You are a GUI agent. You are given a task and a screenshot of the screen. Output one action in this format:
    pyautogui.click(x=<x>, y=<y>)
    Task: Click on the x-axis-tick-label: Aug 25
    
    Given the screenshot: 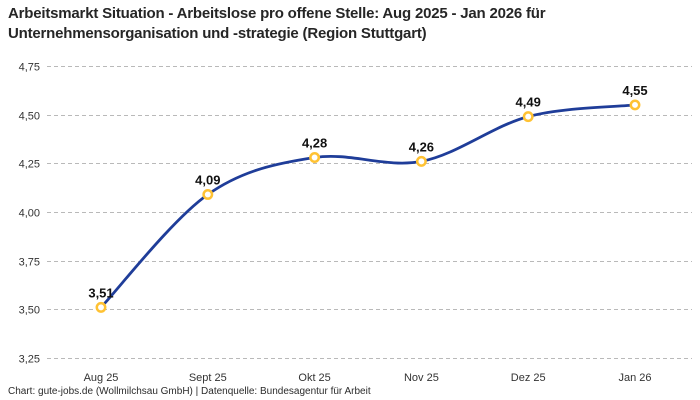 What is the action you would take?
    pyautogui.click(x=101, y=378)
    